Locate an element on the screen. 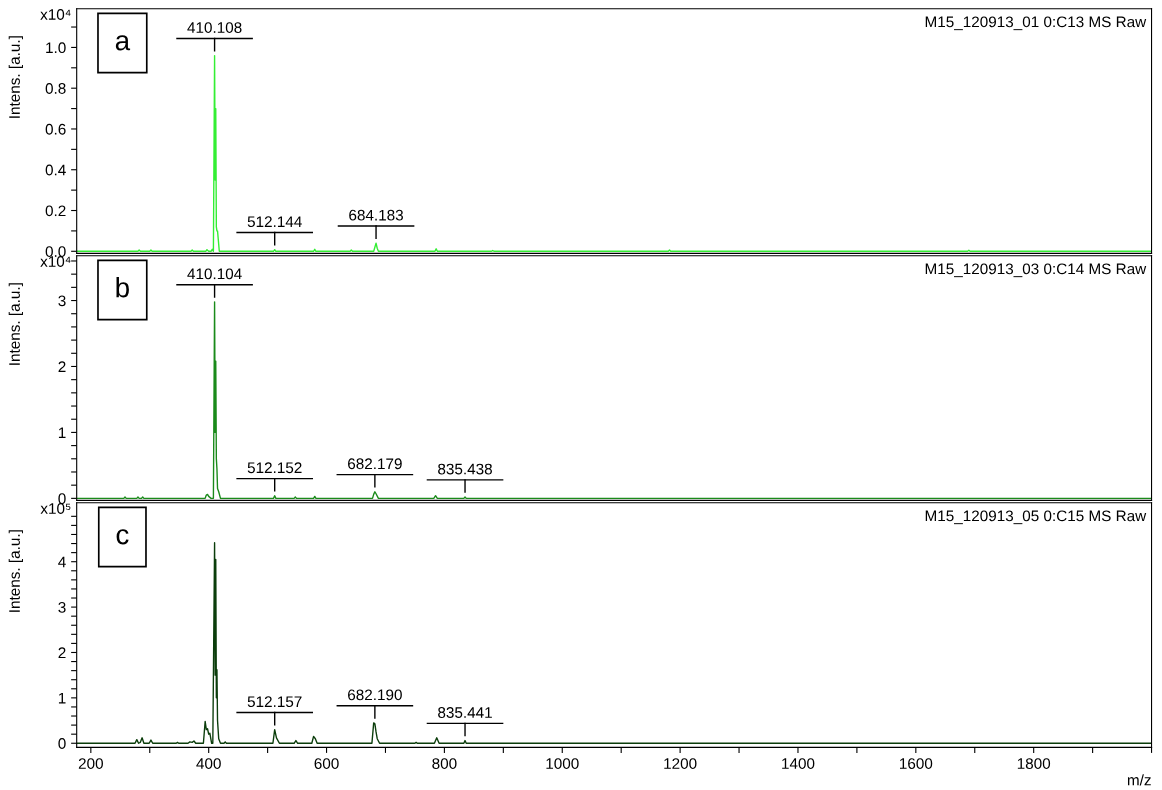  annotation: a is located at coordinates (123, 43).